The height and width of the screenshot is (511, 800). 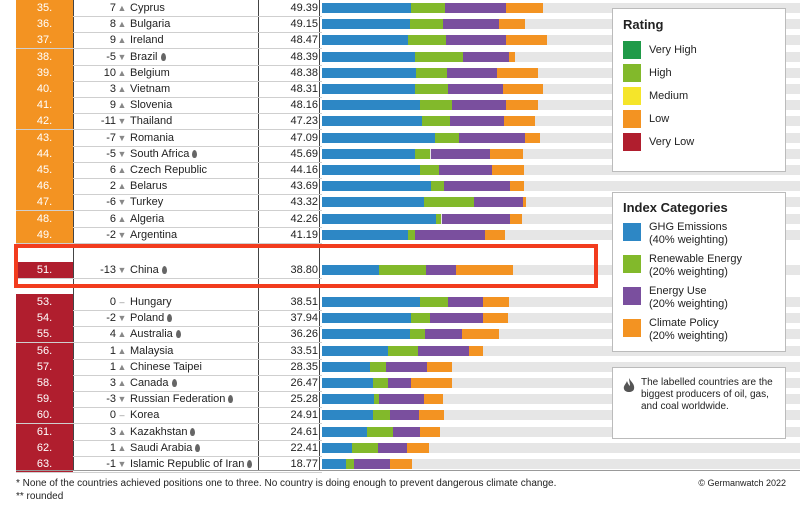 I want to click on country-name: Hungary, so click(x=195, y=302).